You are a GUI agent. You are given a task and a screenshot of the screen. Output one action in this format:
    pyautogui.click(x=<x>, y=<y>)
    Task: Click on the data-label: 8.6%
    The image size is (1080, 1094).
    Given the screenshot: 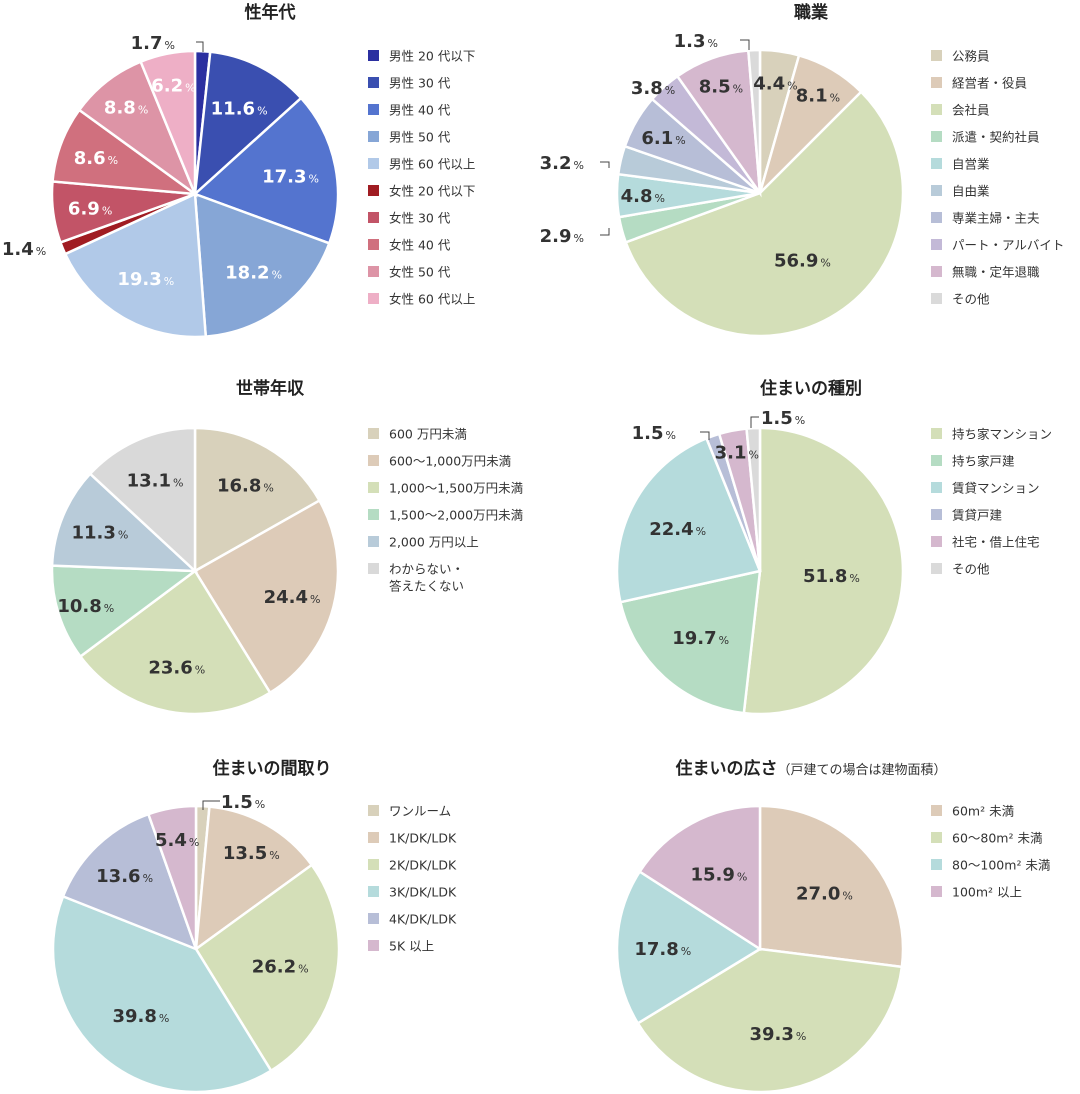 What is the action you would take?
    pyautogui.click(x=96, y=158)
    